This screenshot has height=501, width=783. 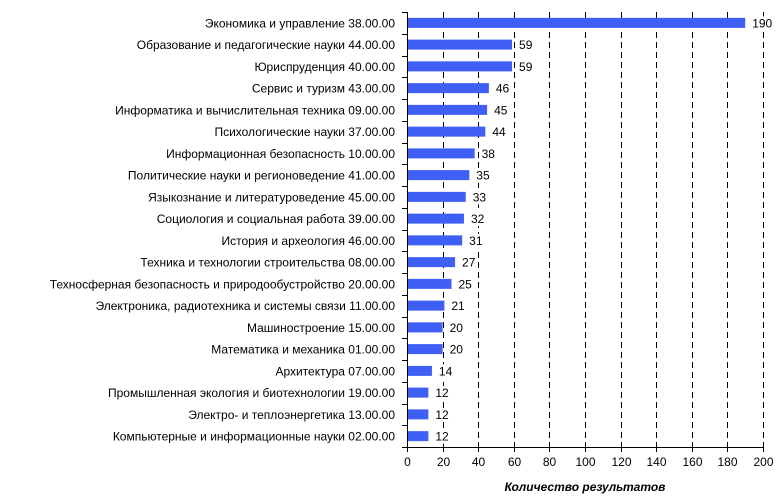 What do you see at coordinates (479, 462) in the screenshot?
I see `x-tick-label: 40` at bounding box center [479, 462].